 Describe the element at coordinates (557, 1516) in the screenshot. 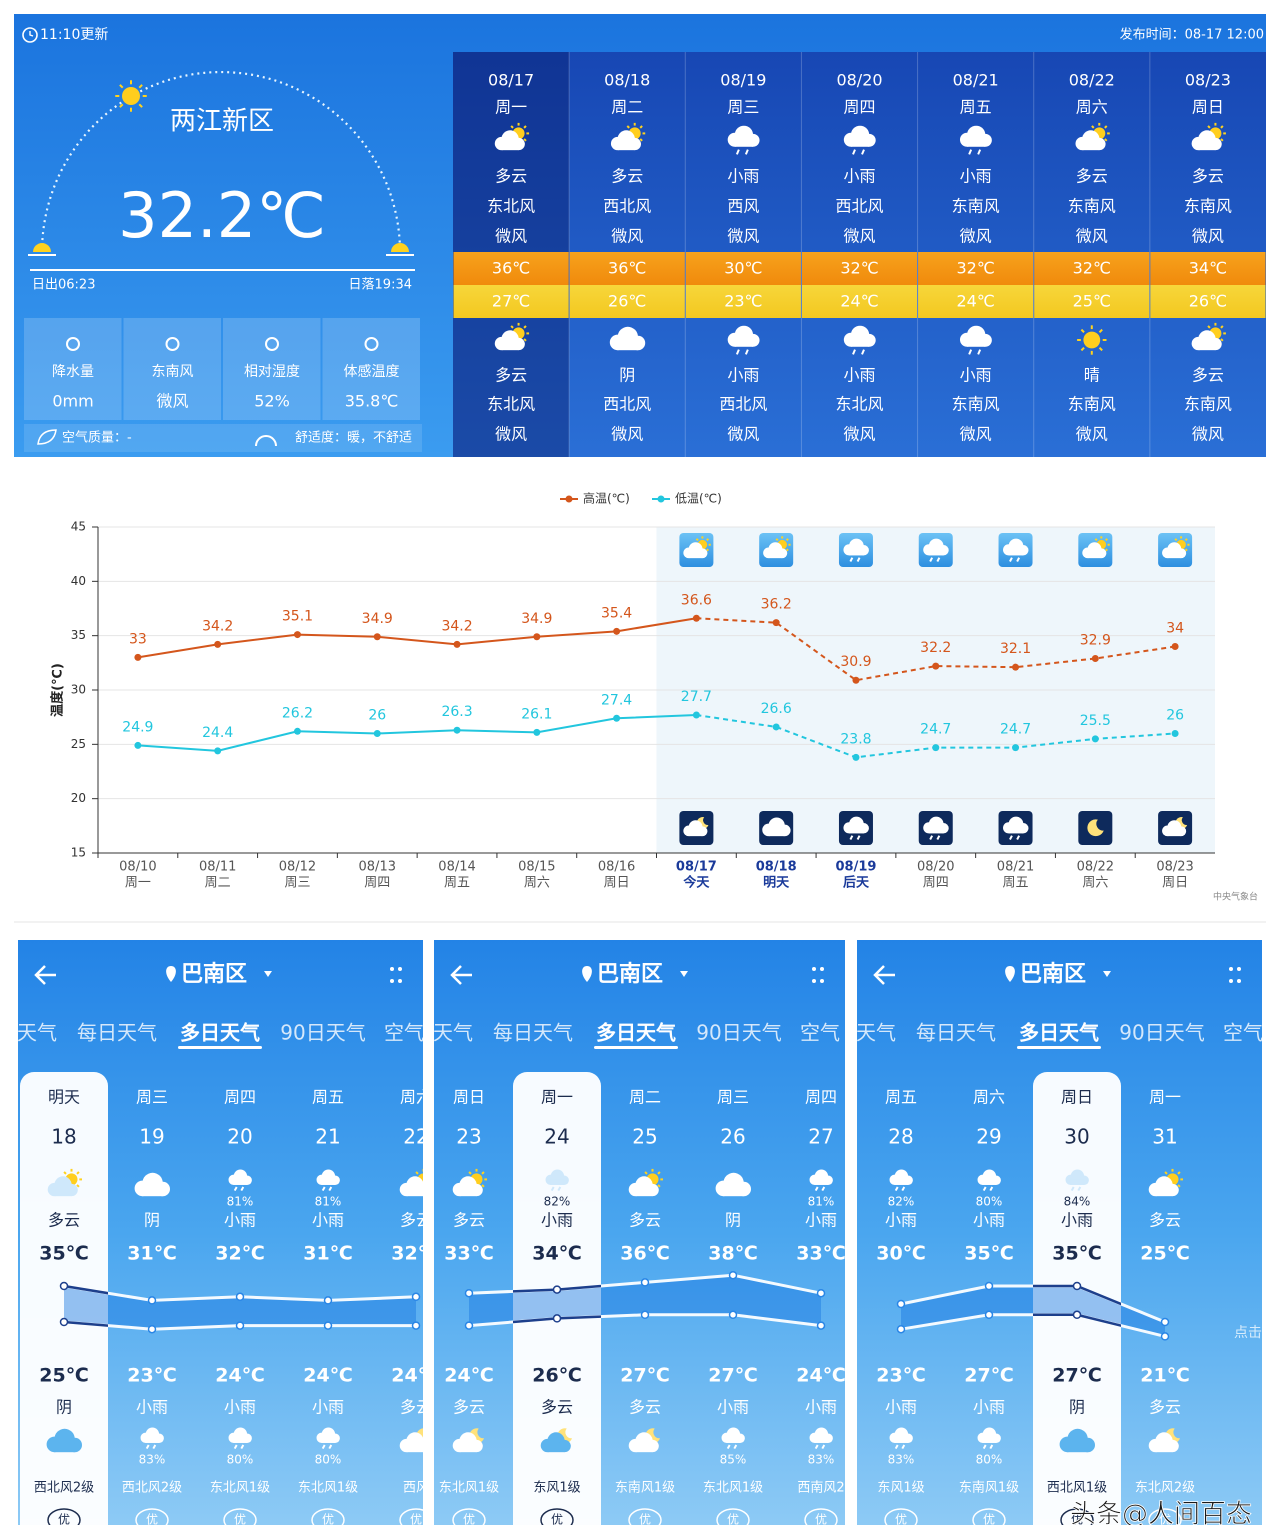

I see `aqi-badge` at that location.